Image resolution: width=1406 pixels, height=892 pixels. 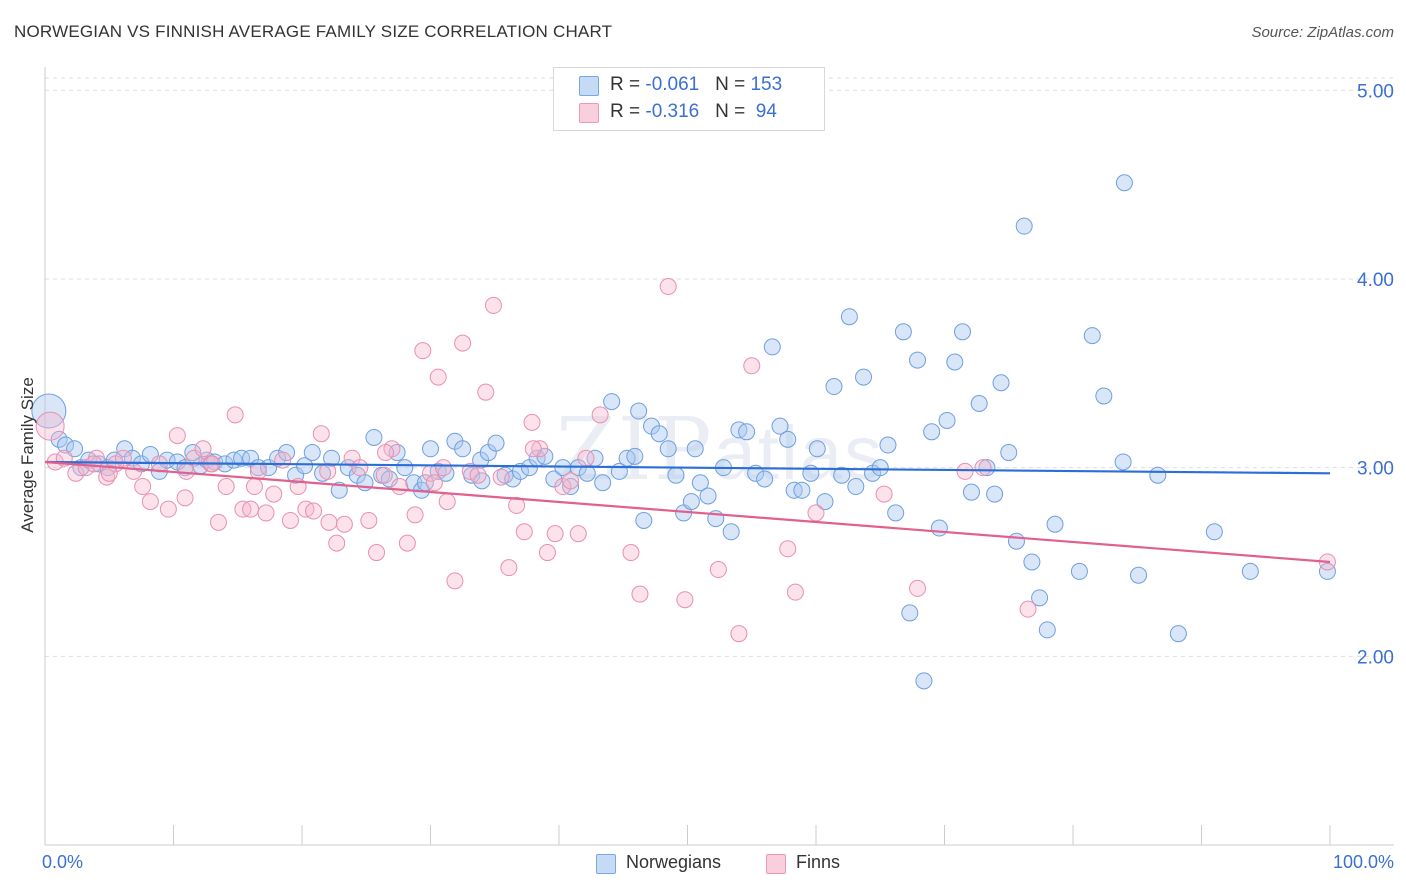 What do you see at coordinates (606, 864) in the screenshot?
I see `legend-norwegians-swatch` at bounding box center [606, 864].